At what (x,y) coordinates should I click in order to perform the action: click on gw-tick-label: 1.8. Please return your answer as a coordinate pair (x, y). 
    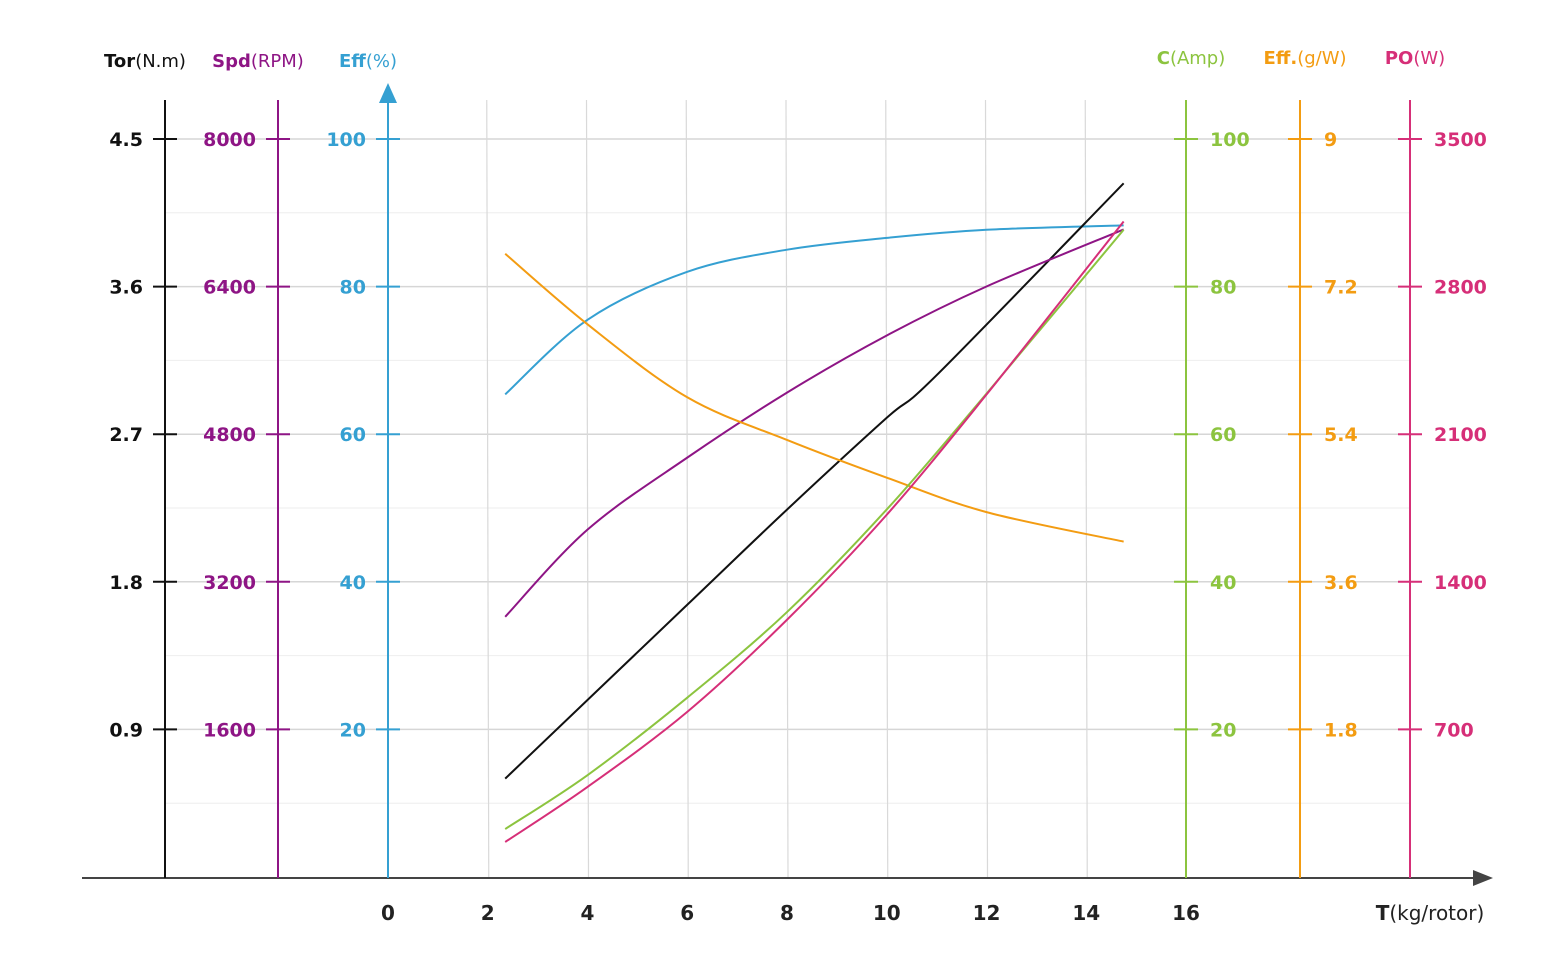
    Looking at the image, I should click on (1341, 730).